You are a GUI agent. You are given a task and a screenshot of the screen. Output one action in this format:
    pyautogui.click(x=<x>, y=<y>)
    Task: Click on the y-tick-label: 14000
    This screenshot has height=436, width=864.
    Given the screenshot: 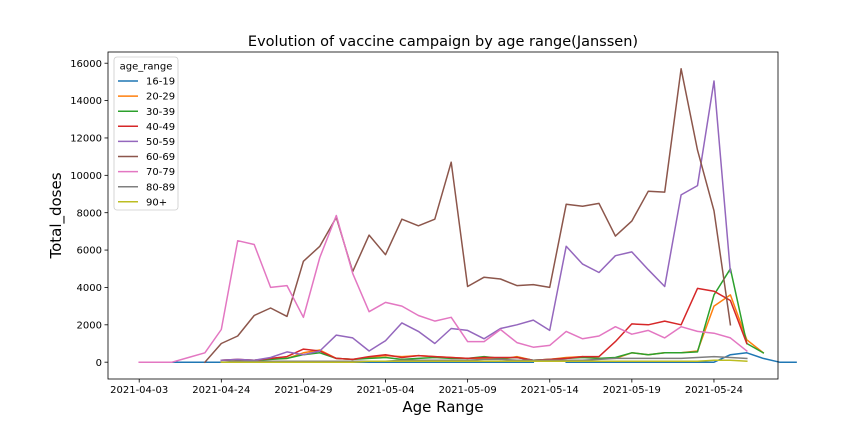 What is the action you would take?
    pyautogui.click(x=86, y=101)
    